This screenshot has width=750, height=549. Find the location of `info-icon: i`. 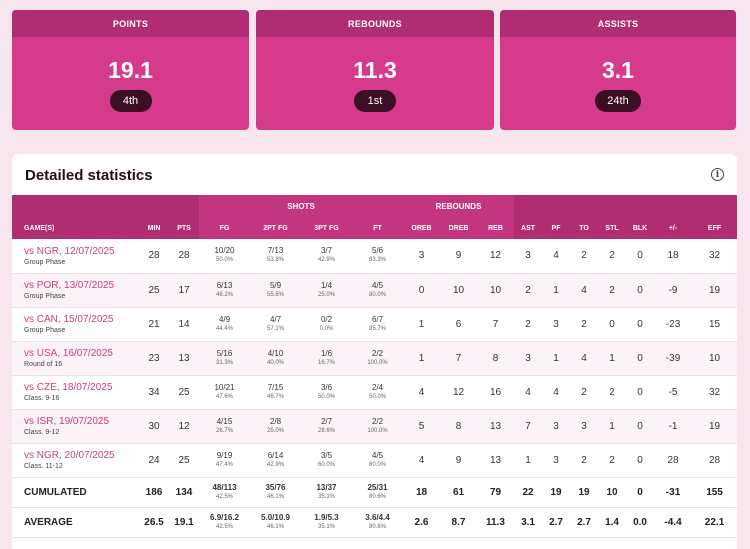

info-icon: i is located at coordinates (717, 174).